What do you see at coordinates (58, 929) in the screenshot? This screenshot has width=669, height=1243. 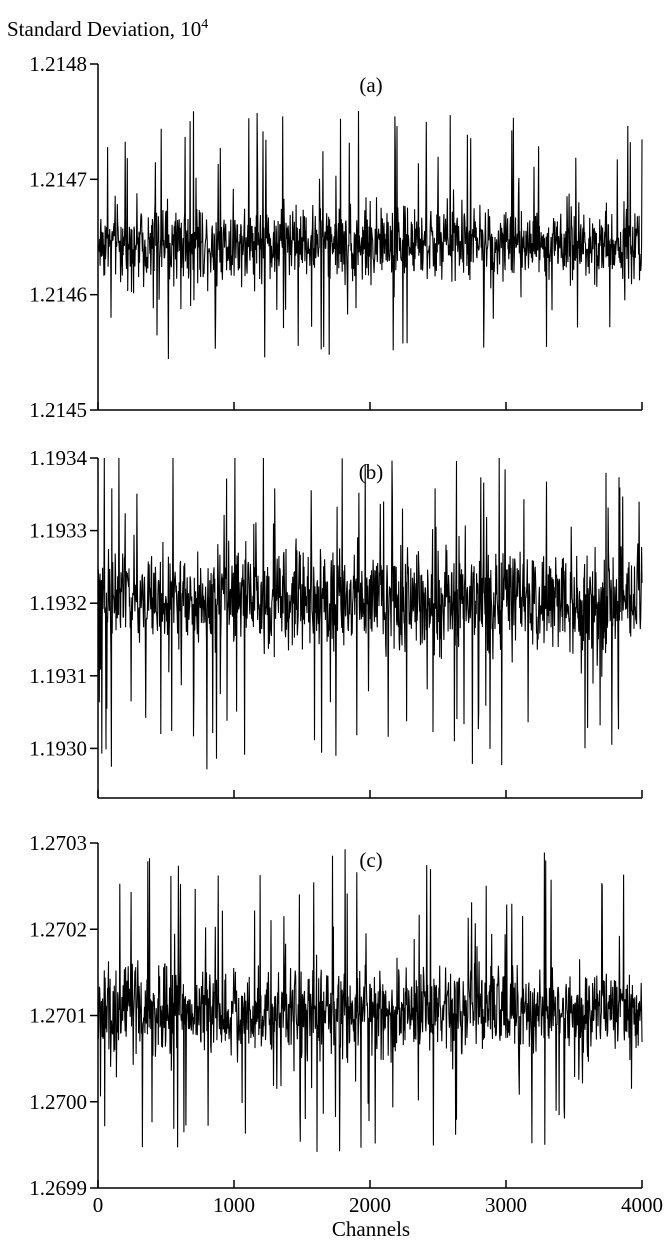 I see `y-tick-label: 1.2702` at bounding box center [58, 929].